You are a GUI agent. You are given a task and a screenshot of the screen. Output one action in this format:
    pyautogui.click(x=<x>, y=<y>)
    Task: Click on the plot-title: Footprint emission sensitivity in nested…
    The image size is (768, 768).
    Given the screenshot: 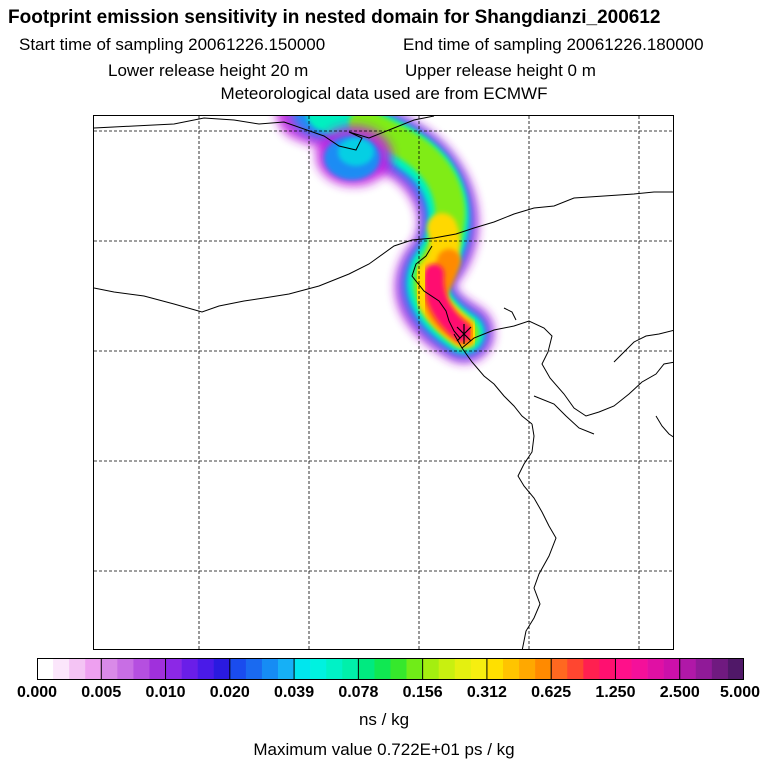 What is the action you would take?
    pyautogui.click(x=334, y=17)
    